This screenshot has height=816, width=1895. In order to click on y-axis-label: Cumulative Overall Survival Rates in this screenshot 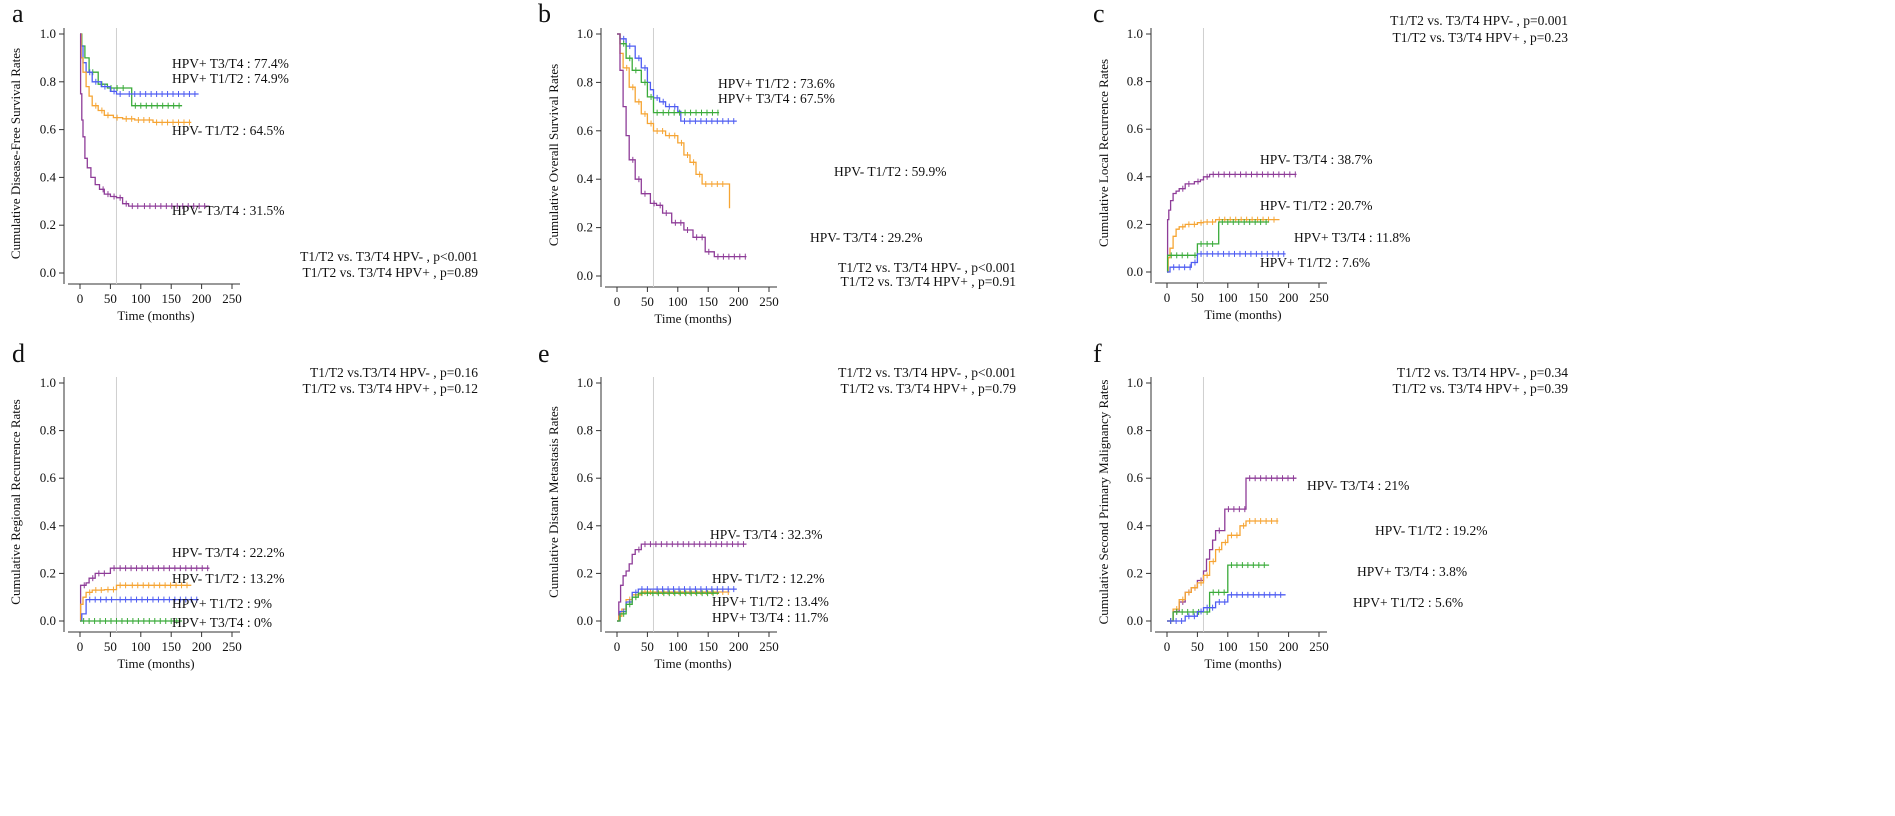, I will do `click(553, 155)`.